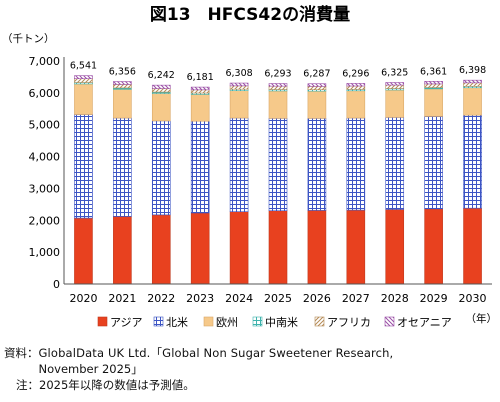  I want to click on legend-label: オセアニア, so click(424, 322).